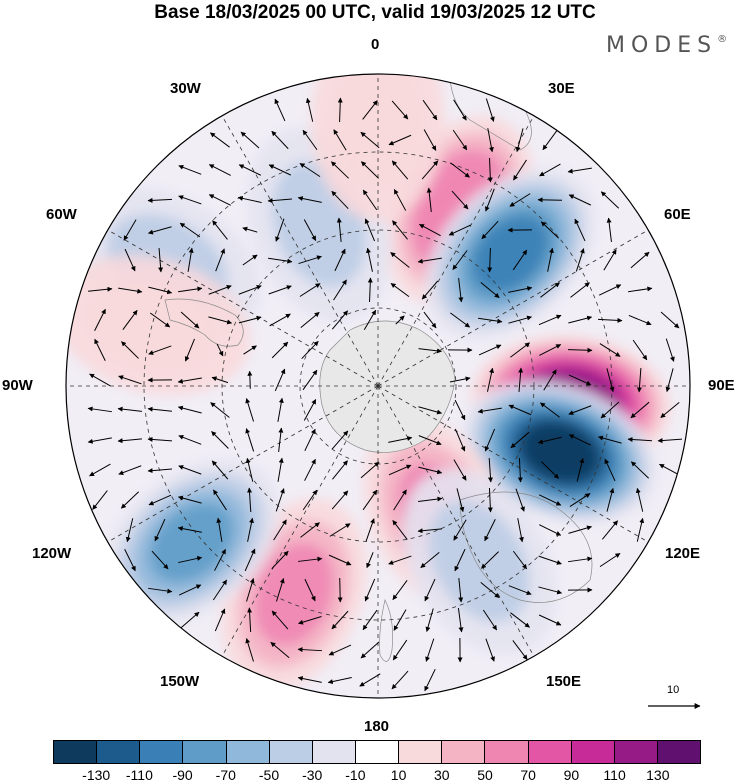 The width and height of the screenshot is (750, 783). What do you see at coordinates (662, 45) in the screenshot?
I see `logo-text: MODES` at bounding box center [662, 45].